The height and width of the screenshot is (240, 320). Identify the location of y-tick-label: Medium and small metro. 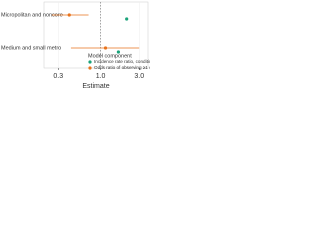
(31, 48).